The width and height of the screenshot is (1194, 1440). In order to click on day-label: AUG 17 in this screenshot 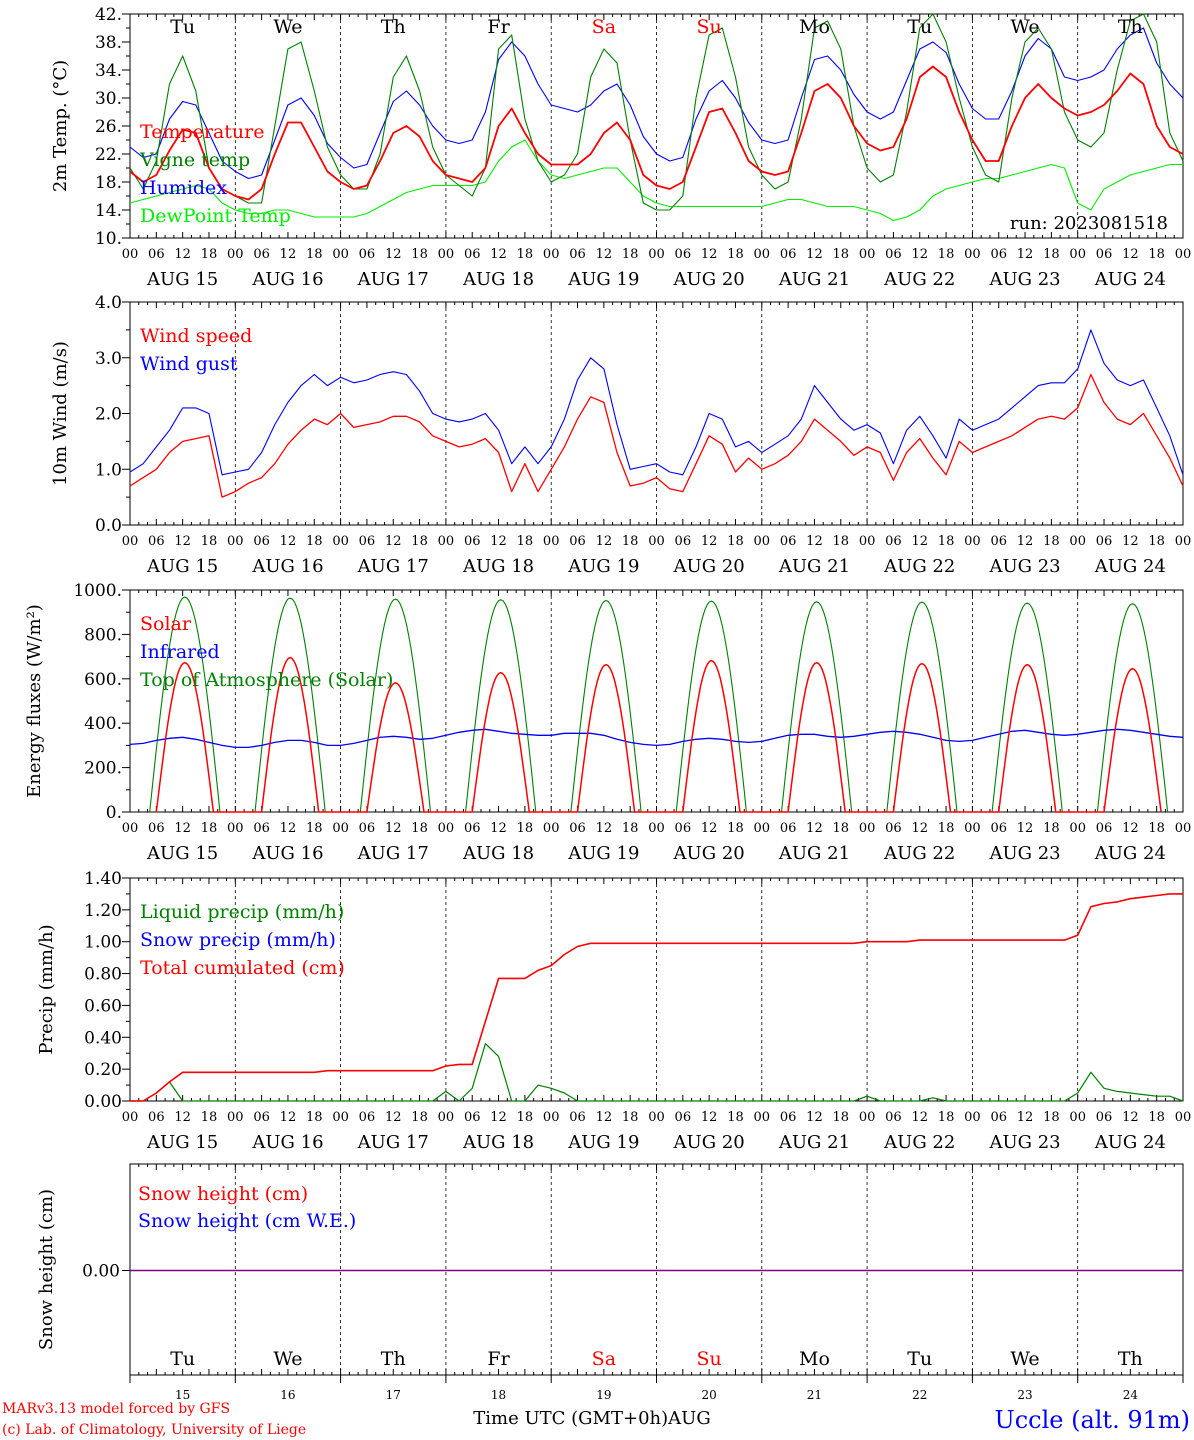, I will do `click(393, 566)`.